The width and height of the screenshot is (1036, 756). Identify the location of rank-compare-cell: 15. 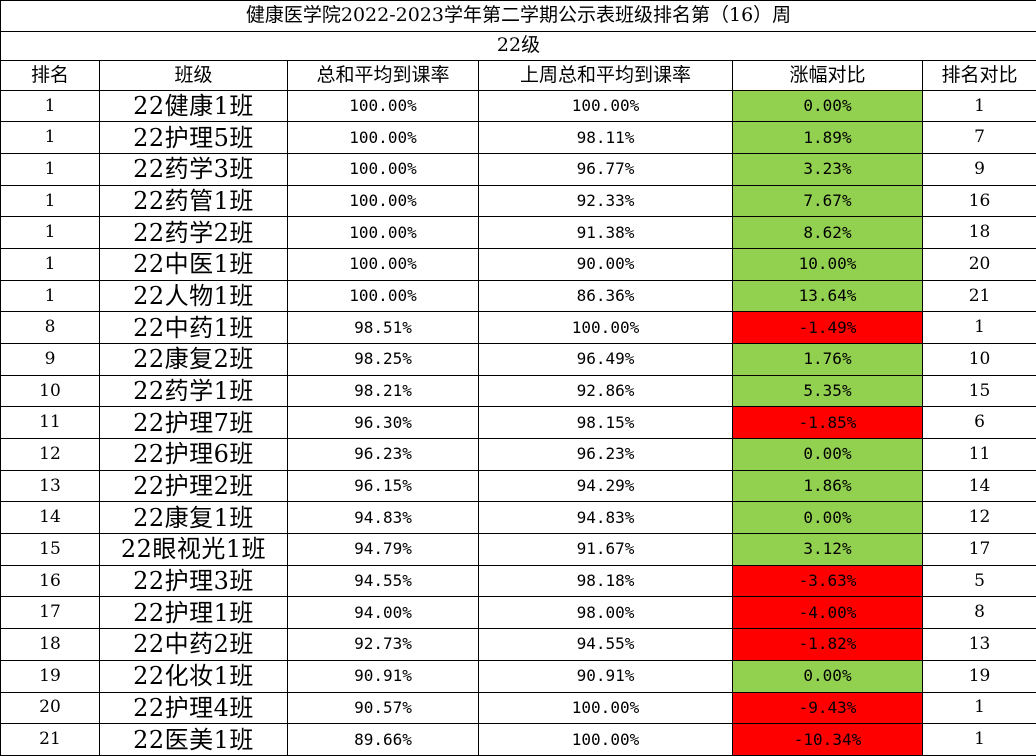
(978, 391).